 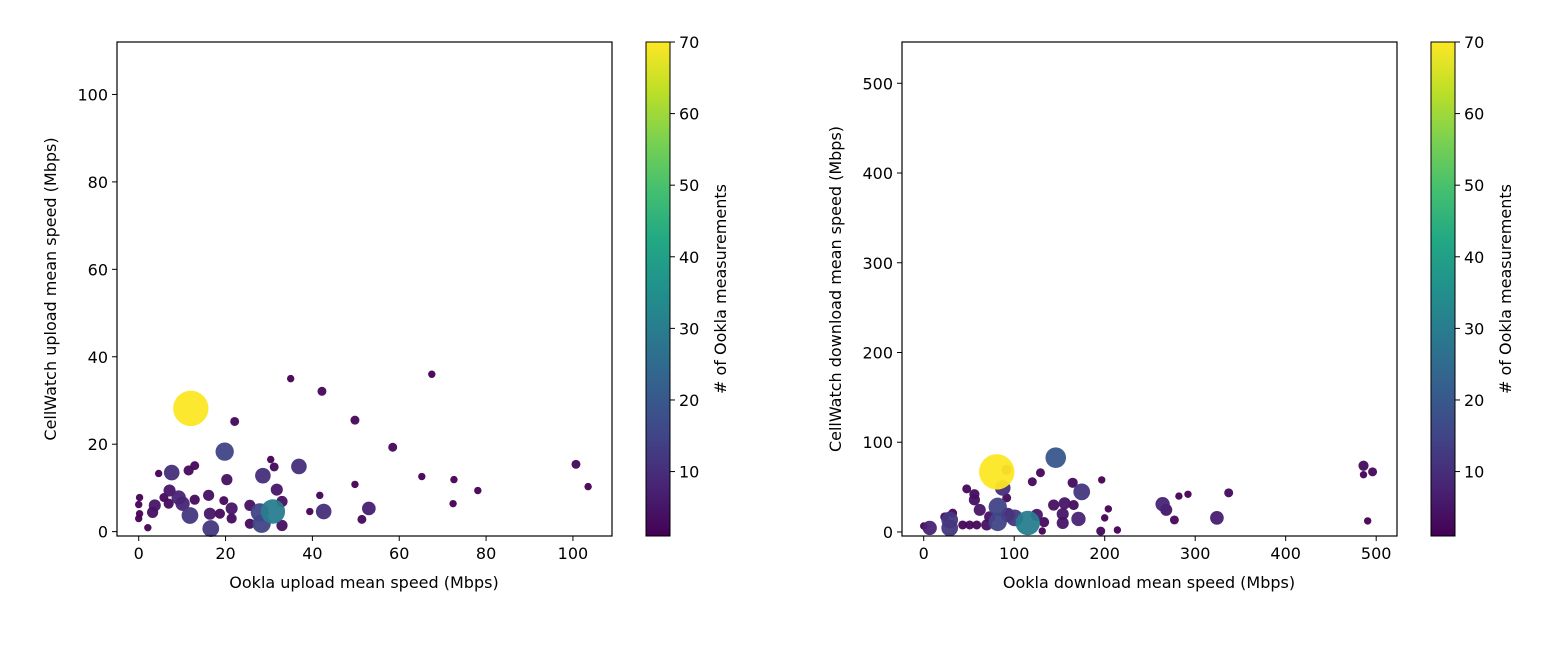 I want to click on x-tick-label: 80, so click(x=486, y=553).